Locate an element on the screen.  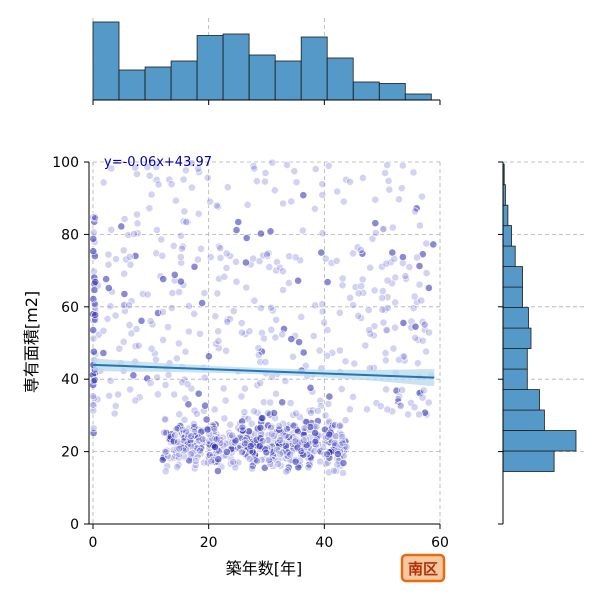
y-axis-label: 専有面積[m2] is located at coordinates (31, 342).